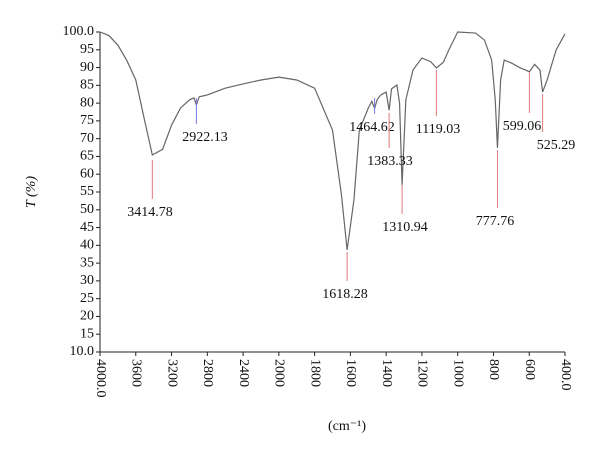 Image resolution: width=600 pixels, height=459 pixels. Describe the element at coordinates (314, 373) in the screenshot. I see `x-tick-label: 1800` at that location.